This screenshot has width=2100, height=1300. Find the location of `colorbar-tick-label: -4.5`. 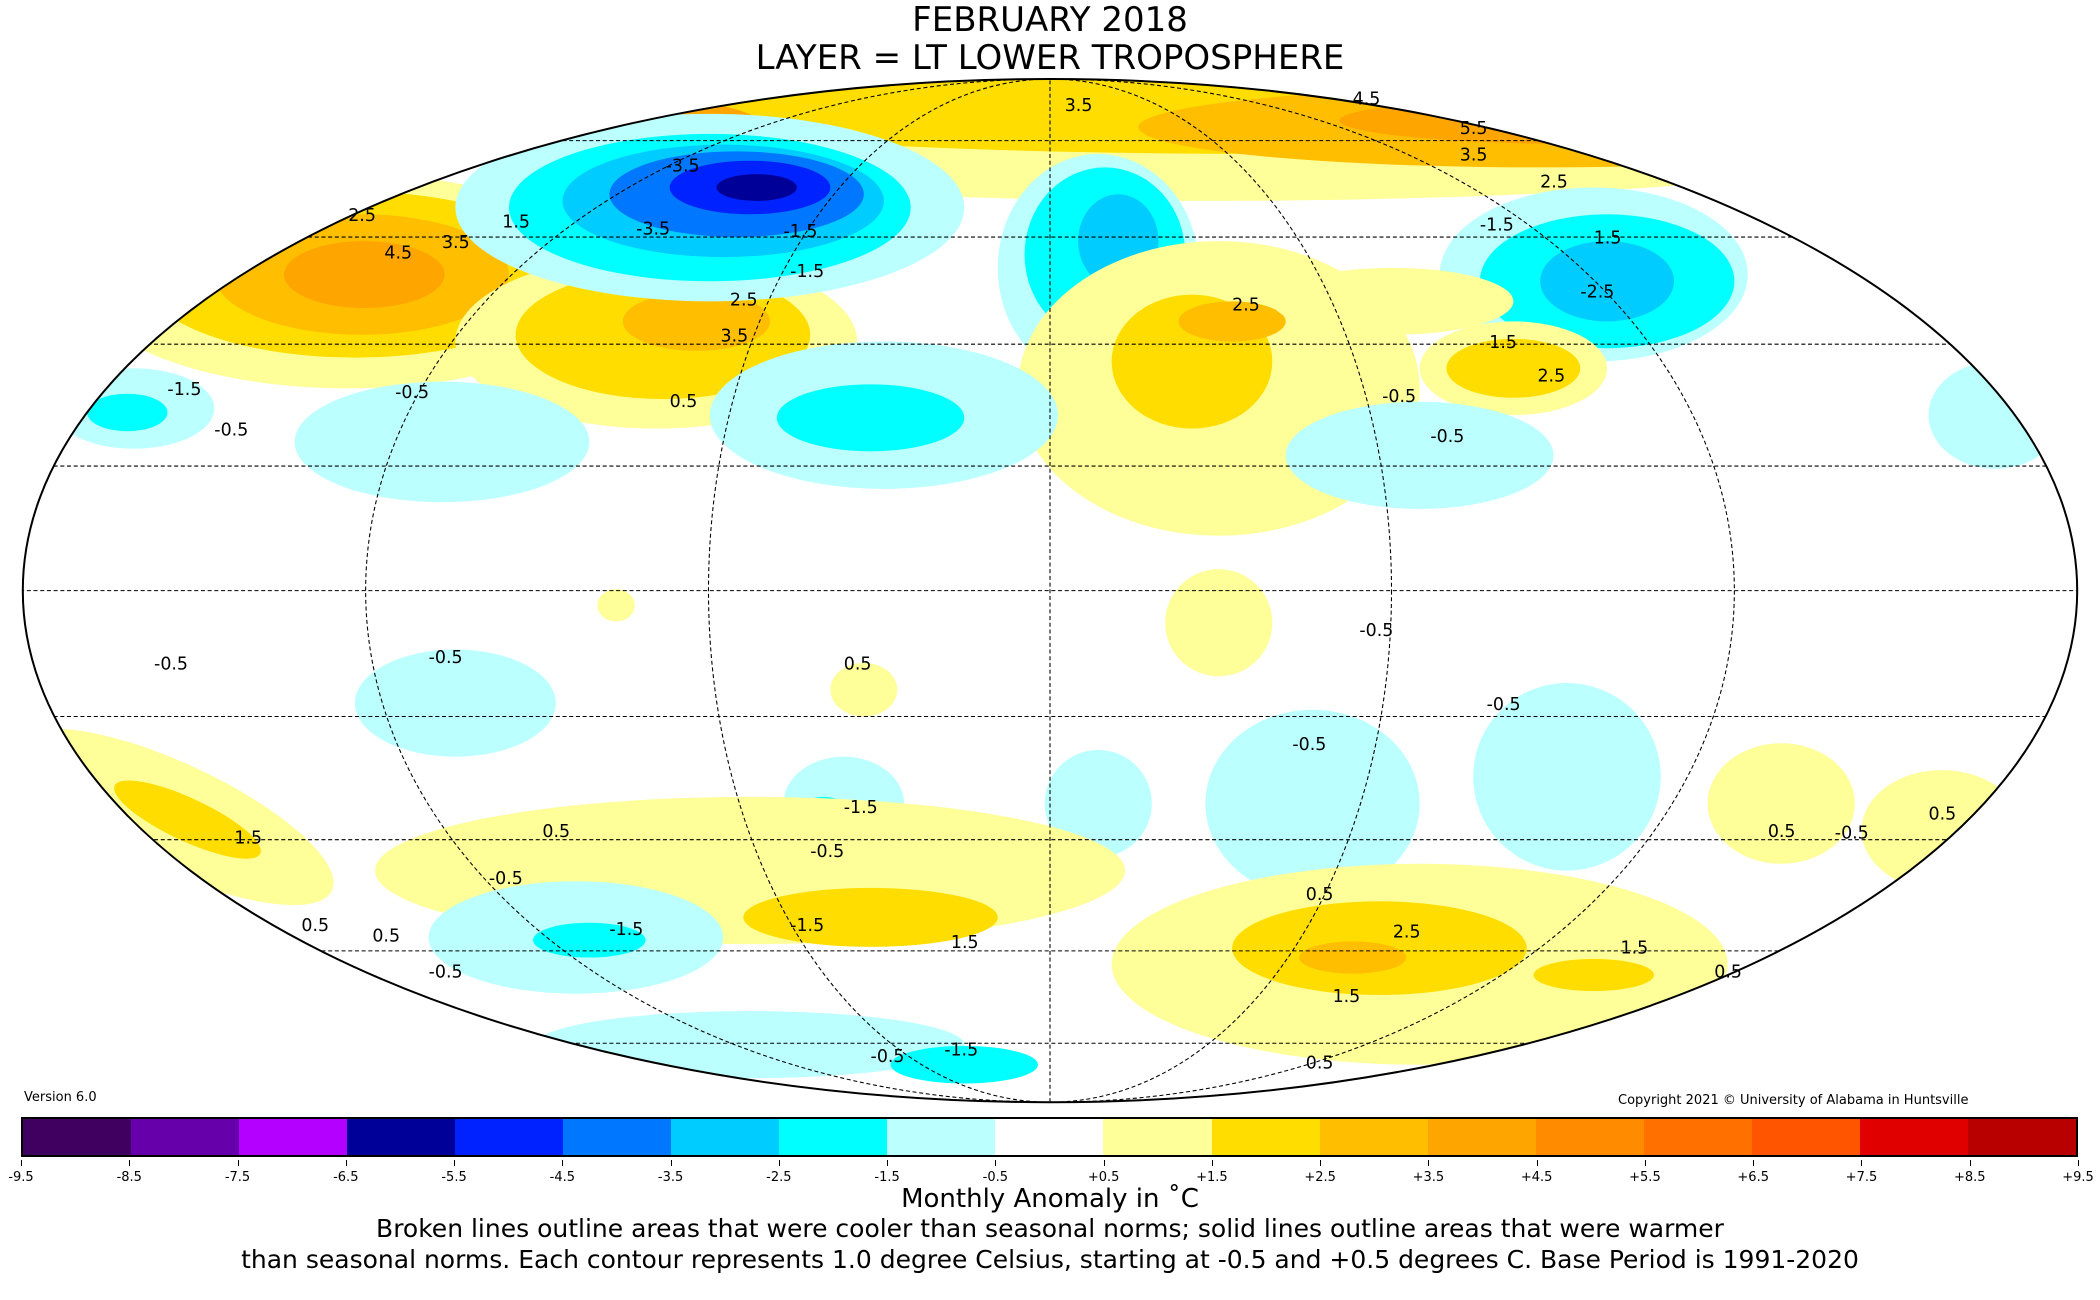

colorbar-tick-label: -4.5 is located at coordinates (562, 1177).